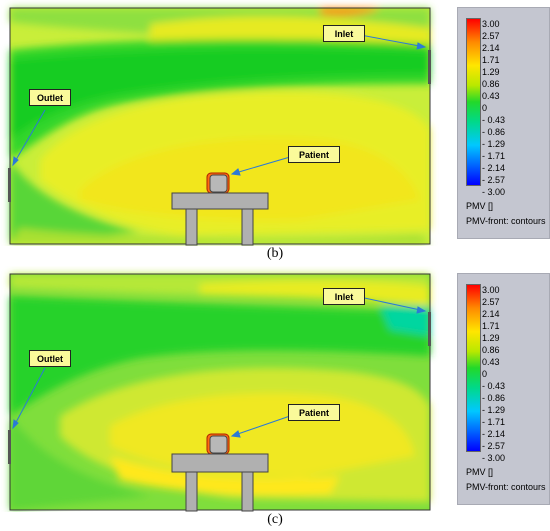 This screenshot has height=531, width=550. What do you see at coordinates (275, 519) in the screenshot?
I see `figure-caption-c: (c)` at bounding box center [275, 519].